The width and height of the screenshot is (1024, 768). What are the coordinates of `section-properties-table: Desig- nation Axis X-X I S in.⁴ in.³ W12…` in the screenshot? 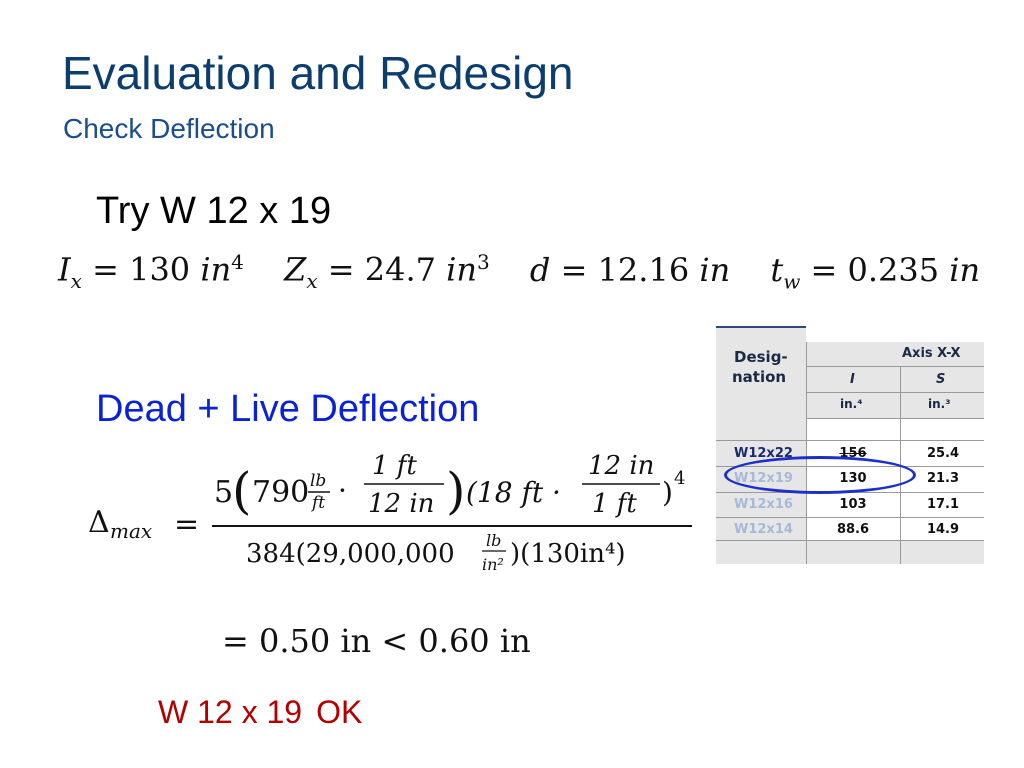 It's located at (850, 445).